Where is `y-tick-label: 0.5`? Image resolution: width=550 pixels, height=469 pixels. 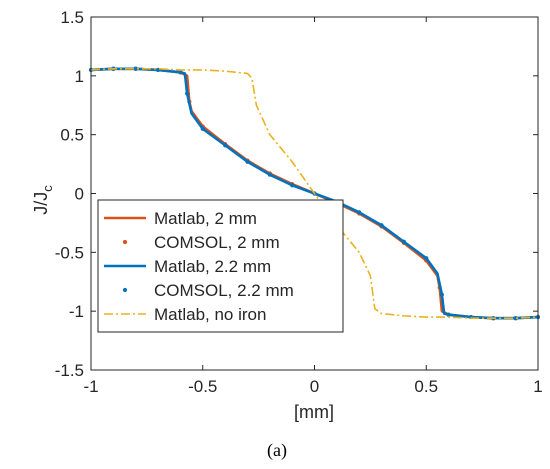
y-tick-label: 0.5 is located at coordinates (72, 135).